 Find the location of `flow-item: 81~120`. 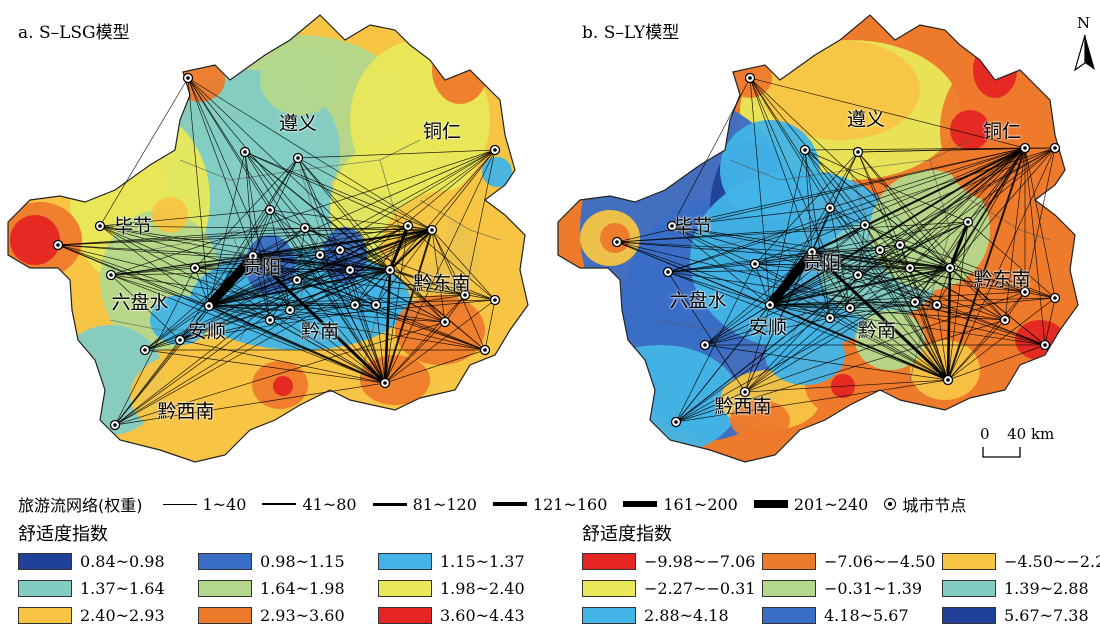

flow-item: 81~120 is located at coordinates (424, 504).